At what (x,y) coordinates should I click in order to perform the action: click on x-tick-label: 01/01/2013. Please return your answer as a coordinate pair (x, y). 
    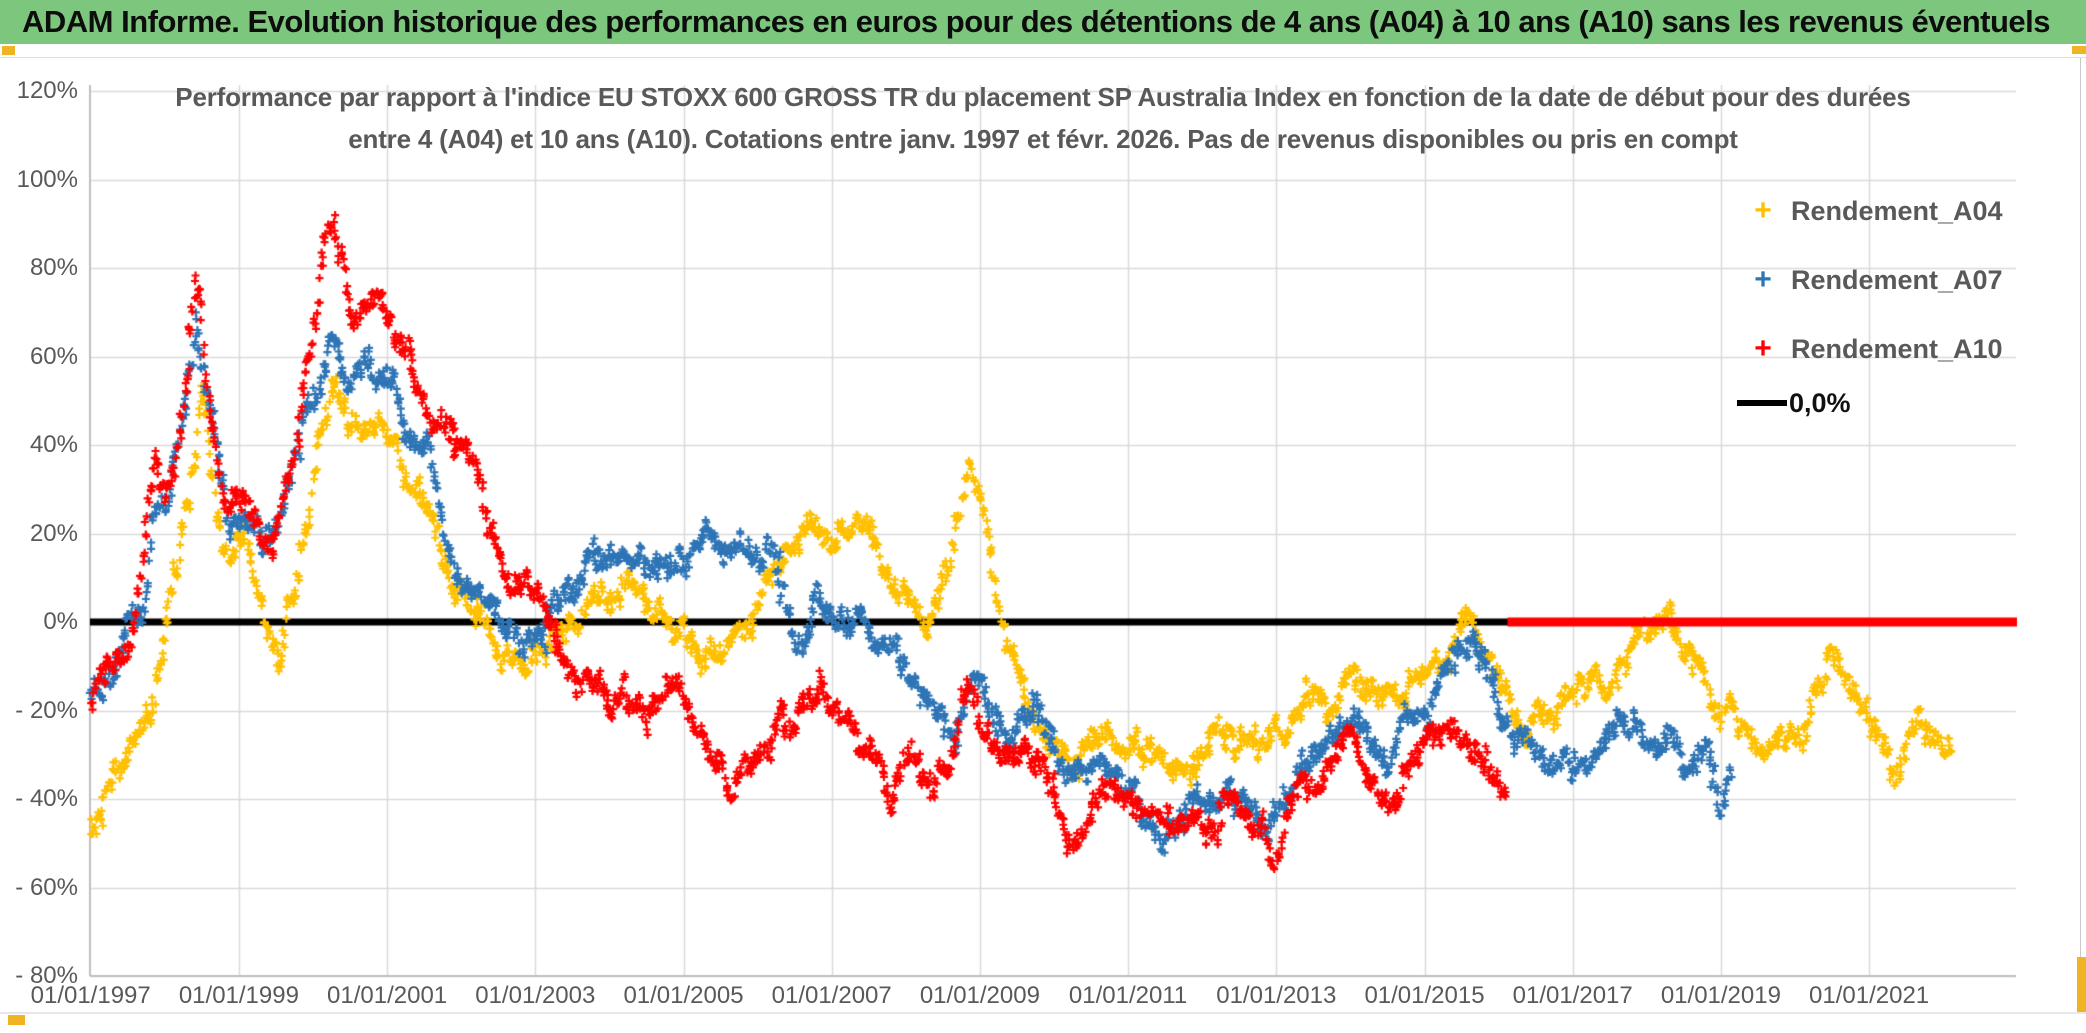
    Looking at the image, I should click on (1276, 995).